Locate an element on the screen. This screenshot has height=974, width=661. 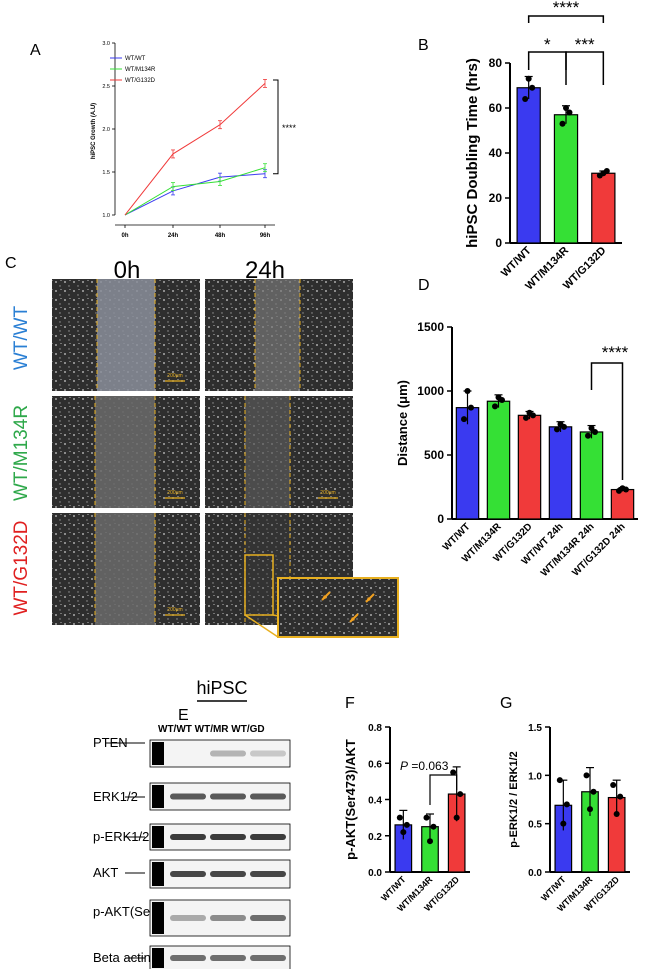
y-tick-label: 3.0 is located at coordinates (106, 44).